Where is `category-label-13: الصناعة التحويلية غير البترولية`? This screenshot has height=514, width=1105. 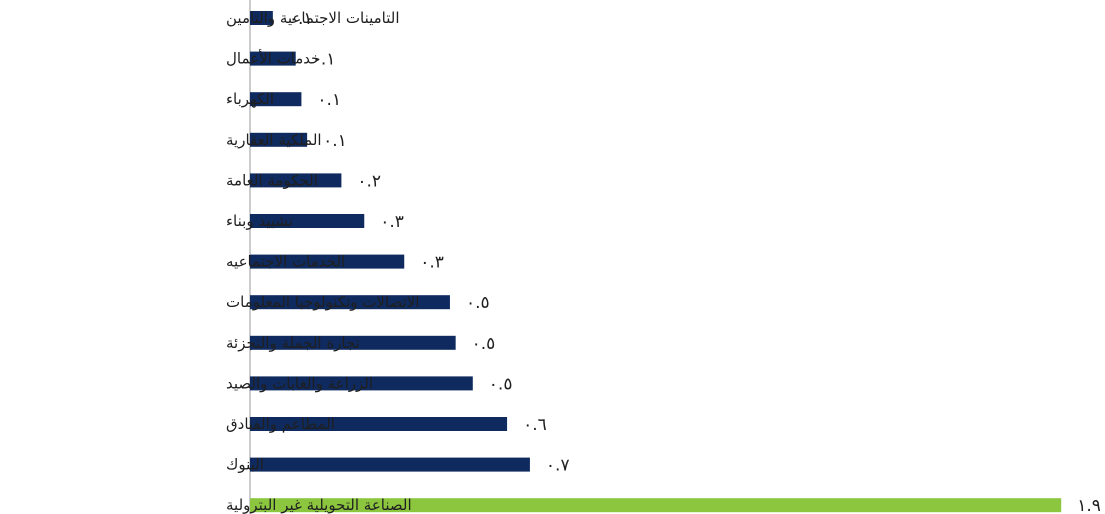 category-label-13: الصناعة التحويلية غير البترولية is located at coordinates (319, 505).